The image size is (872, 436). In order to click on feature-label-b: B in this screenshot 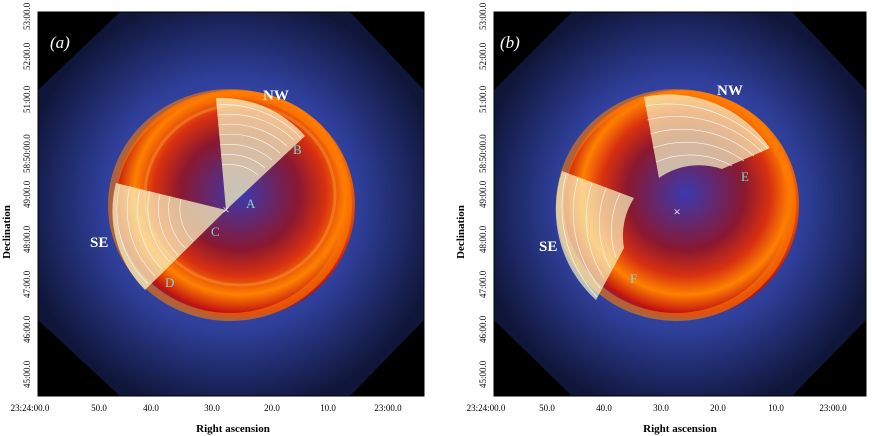, I will do `click(297, 149)`.